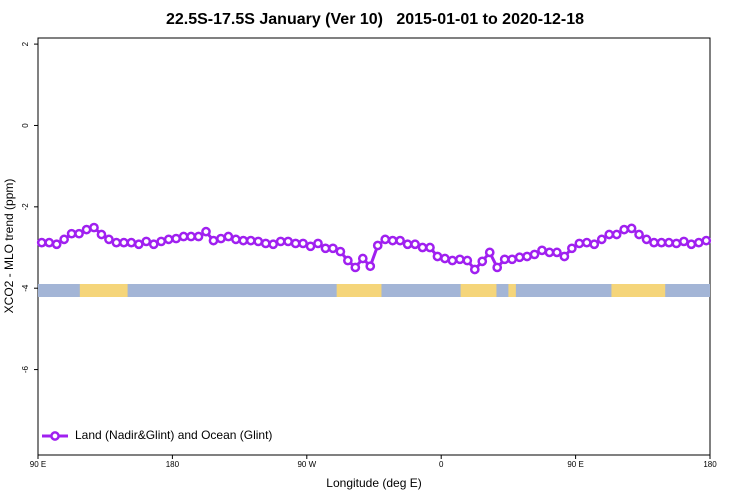 The width and height of the screenshot is (750, 500). Describe the element at coordinates (173, 435) in the screenshot. I see `legend-label: Land (Nadir&Glint) and Ocean (Glint)` at that location.